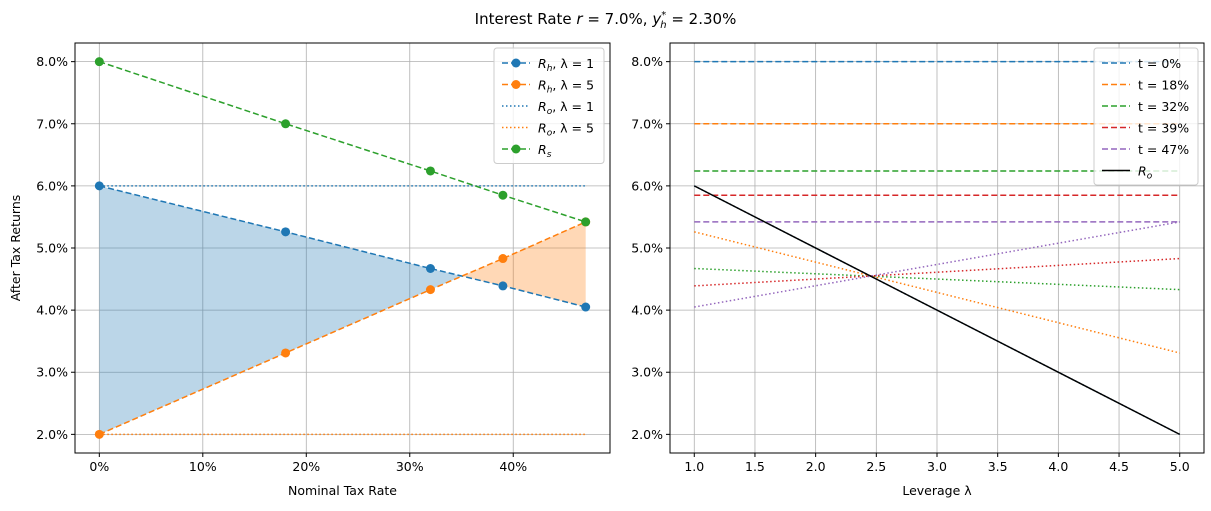 Image resolution: width=1211 pixels, height=511 pixels. I want to click on title-y-sub: h, so click(663, 25).